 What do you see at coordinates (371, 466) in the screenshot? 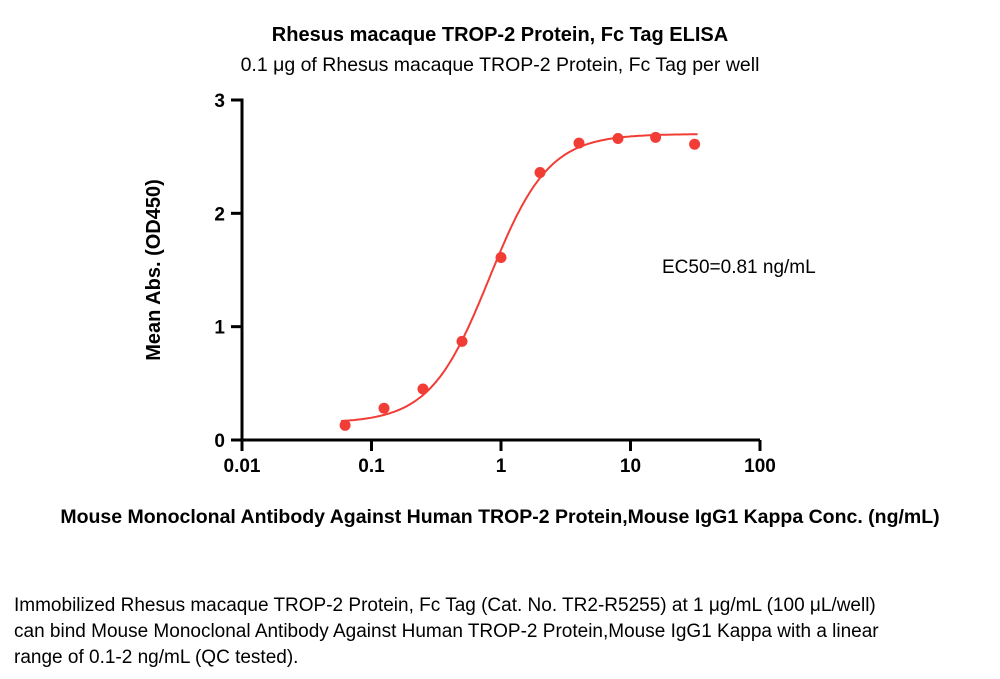
I see `x-tick-label: 0.1` at bounding box center [371, 466].